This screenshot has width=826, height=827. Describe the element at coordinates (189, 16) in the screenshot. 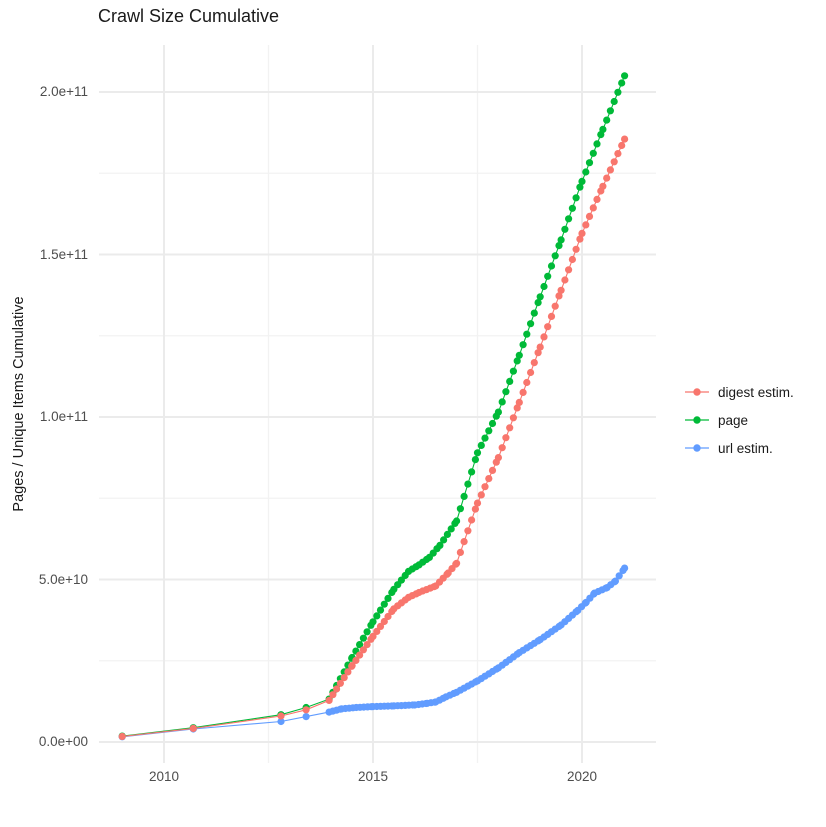

I see `chart-title: Crawl Size Cumulative` at that location.